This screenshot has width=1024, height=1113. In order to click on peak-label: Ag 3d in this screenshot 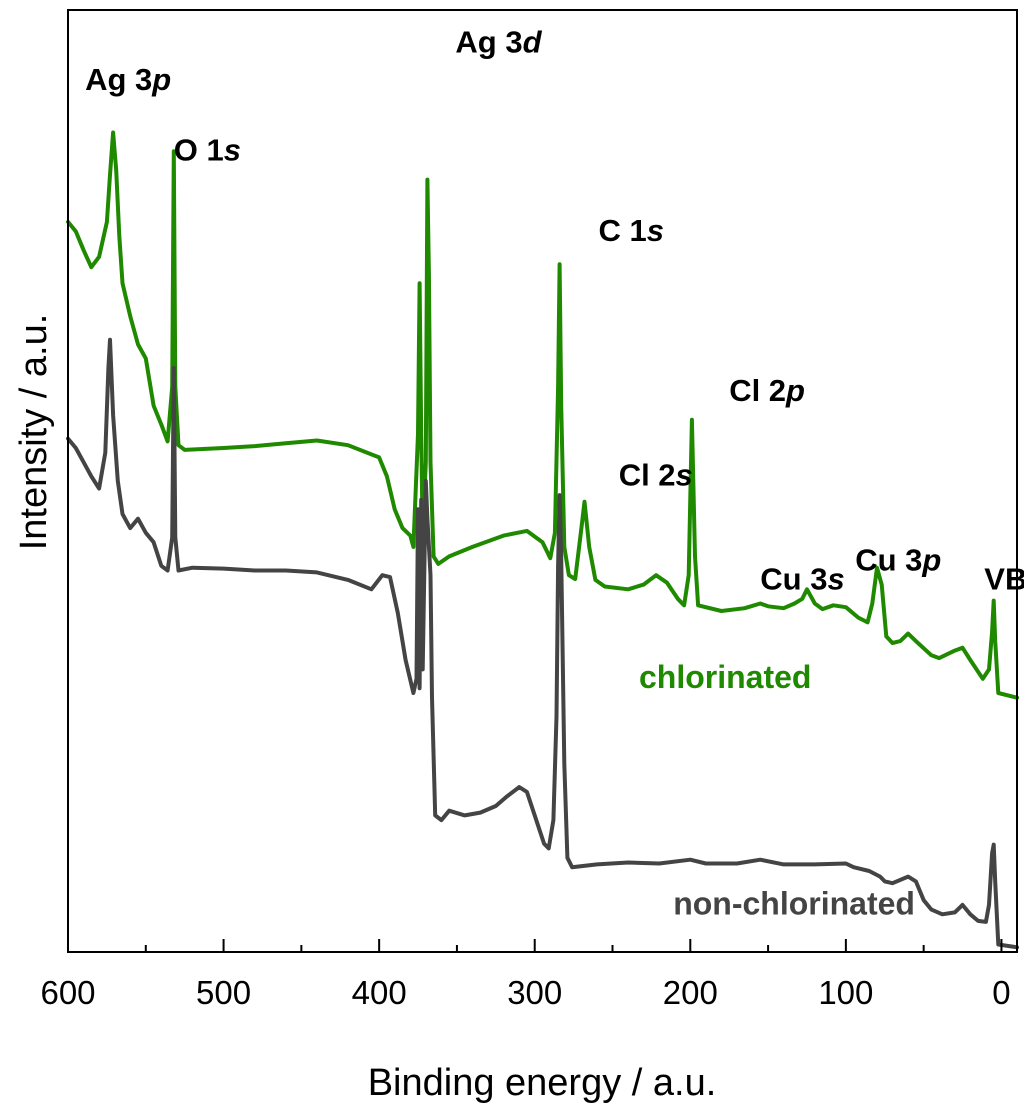, I will do `click(498, 41)`.